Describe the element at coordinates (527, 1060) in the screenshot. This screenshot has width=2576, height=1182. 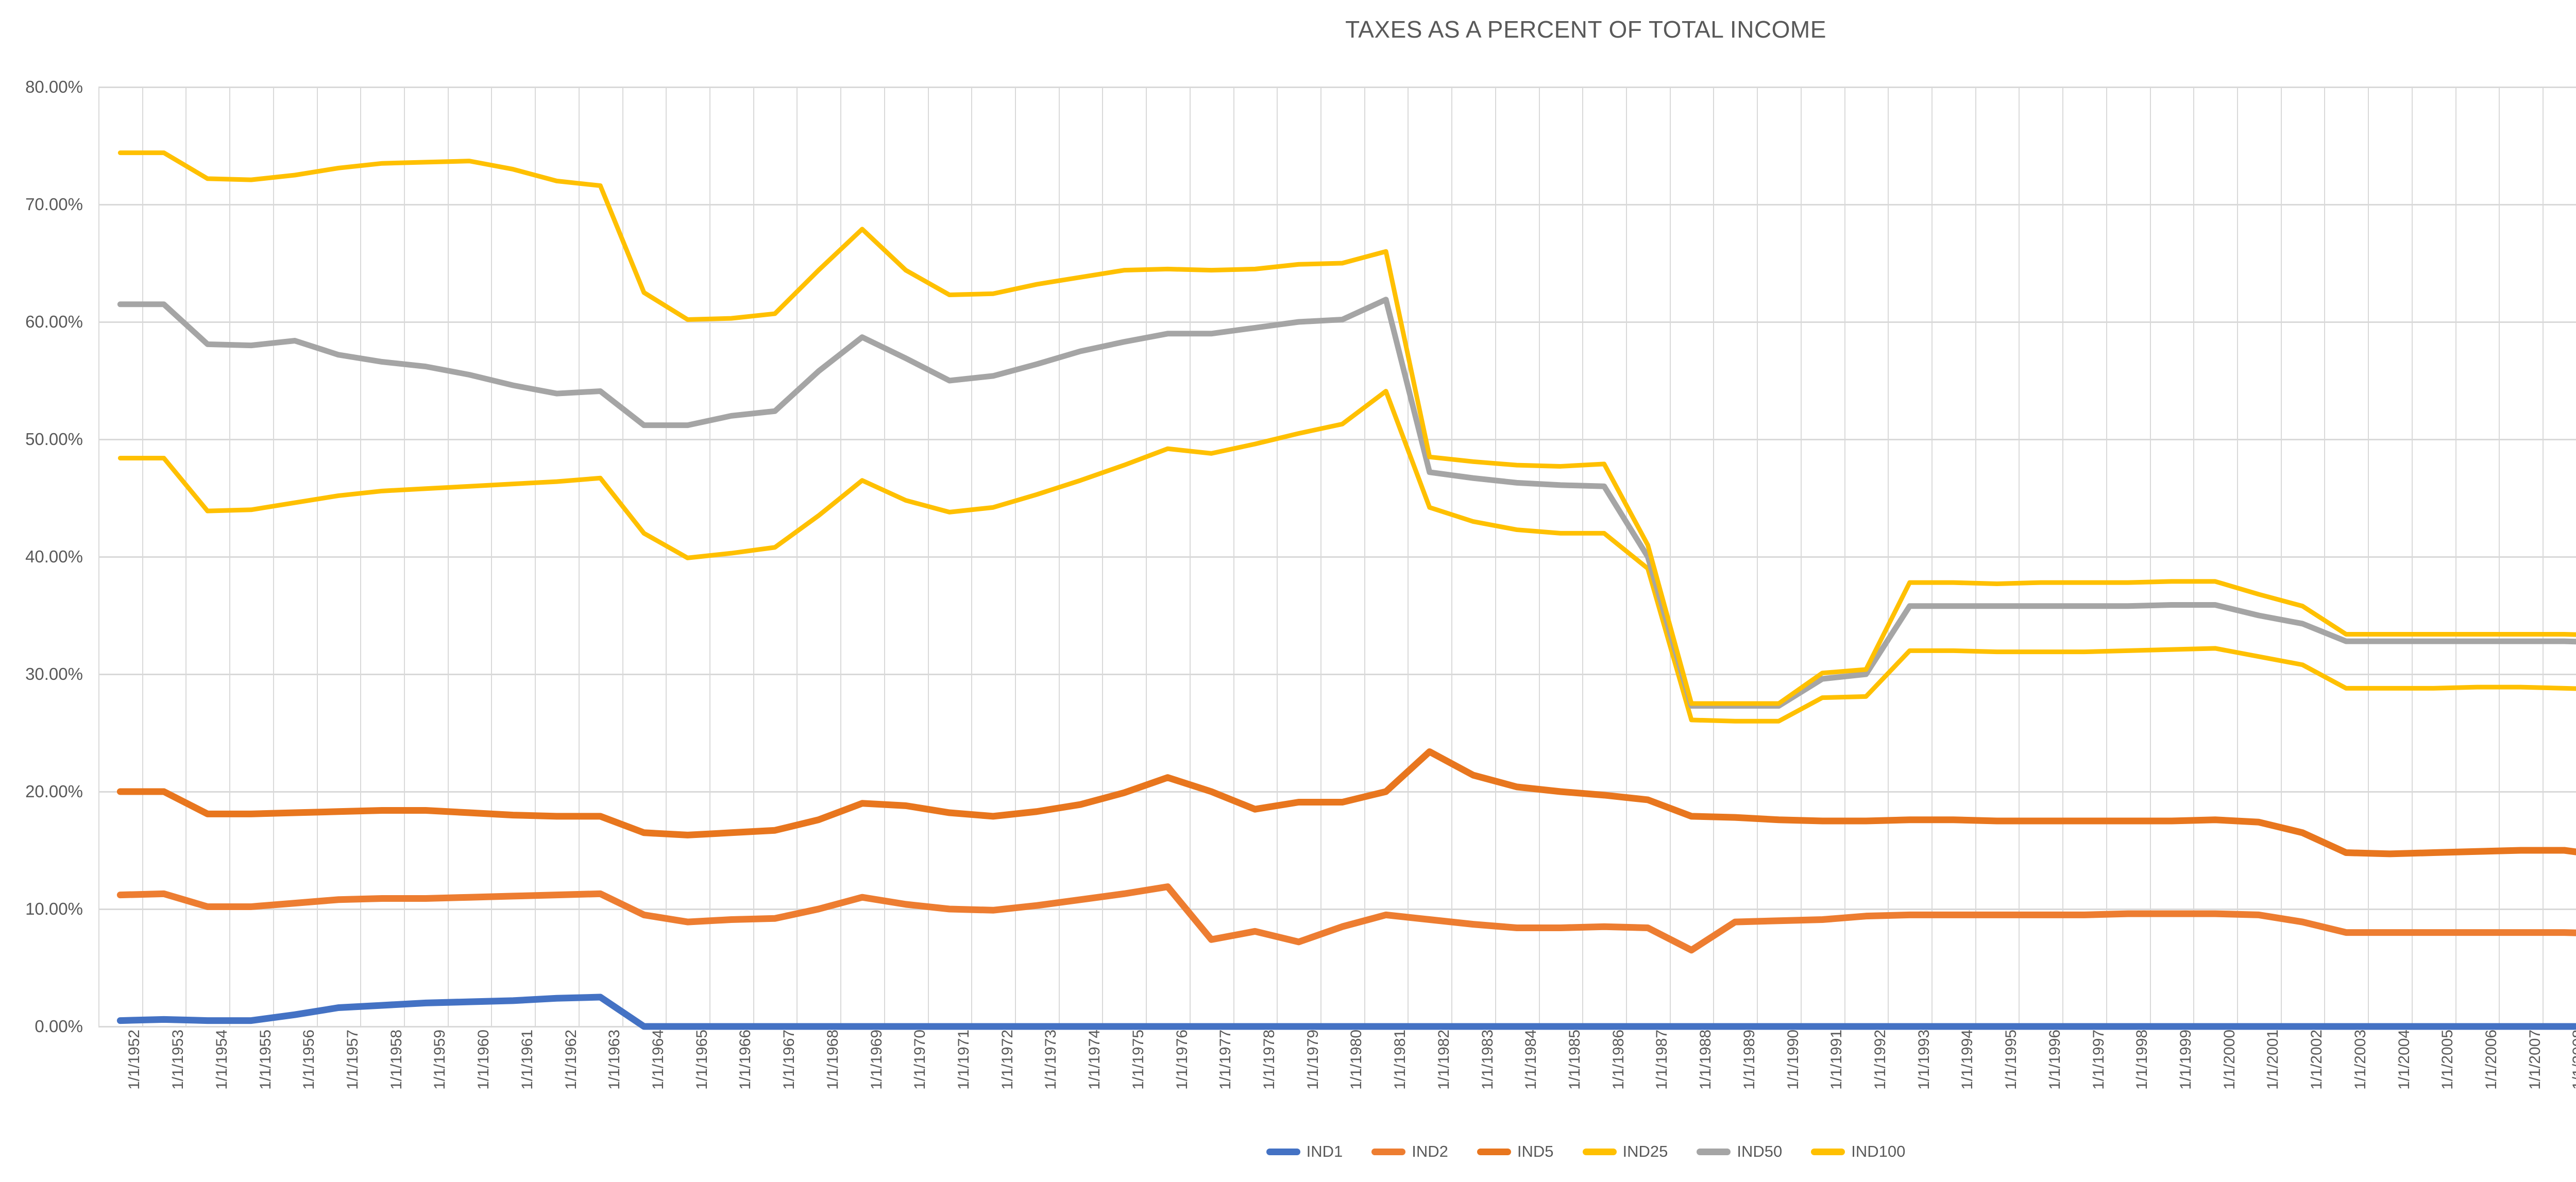
I see `x-axis-tick-label: 1/1/1961` at that location.